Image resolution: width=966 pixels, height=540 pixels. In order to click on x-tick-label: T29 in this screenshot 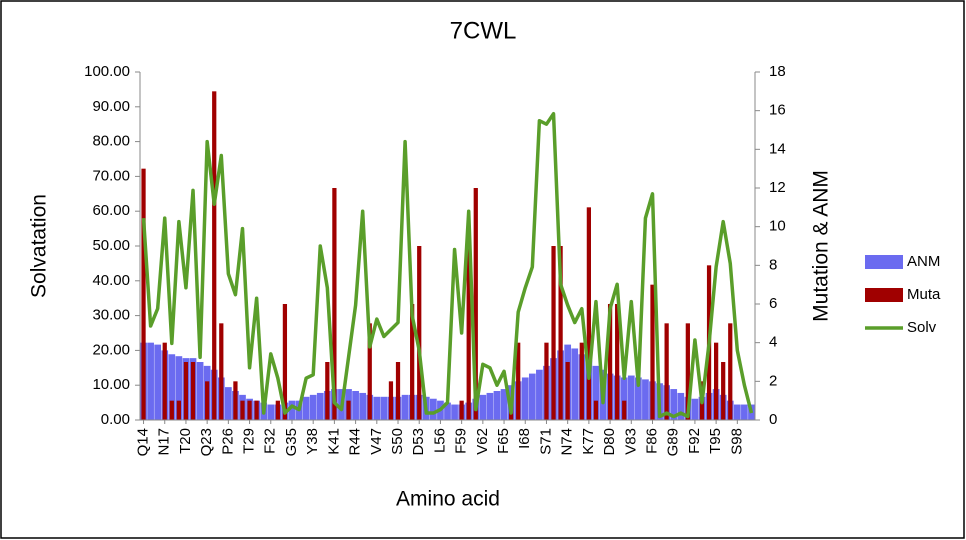, I will do `click(249, 441)`.